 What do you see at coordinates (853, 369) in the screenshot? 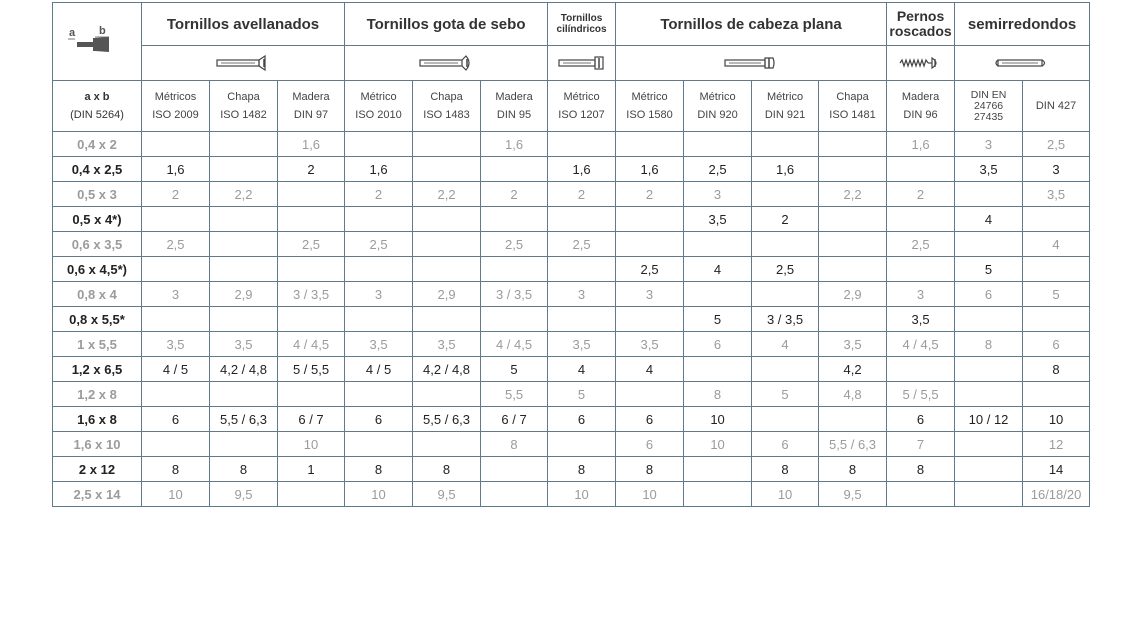
I see `value-cell: 4,2` at bounding box center [853, 369].